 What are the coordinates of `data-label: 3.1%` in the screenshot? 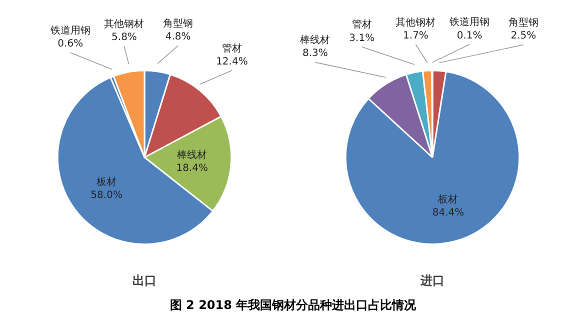 It's located at (362, 38).